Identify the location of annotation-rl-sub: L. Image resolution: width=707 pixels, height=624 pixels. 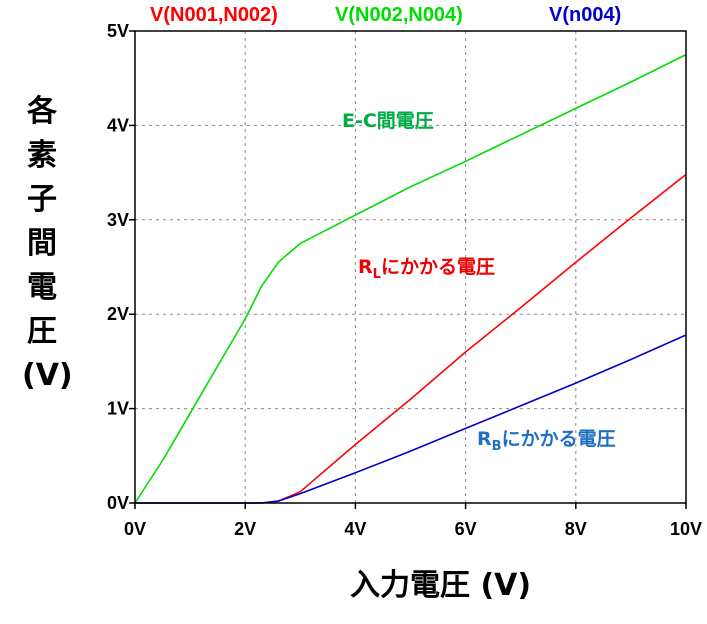
(376, 274).